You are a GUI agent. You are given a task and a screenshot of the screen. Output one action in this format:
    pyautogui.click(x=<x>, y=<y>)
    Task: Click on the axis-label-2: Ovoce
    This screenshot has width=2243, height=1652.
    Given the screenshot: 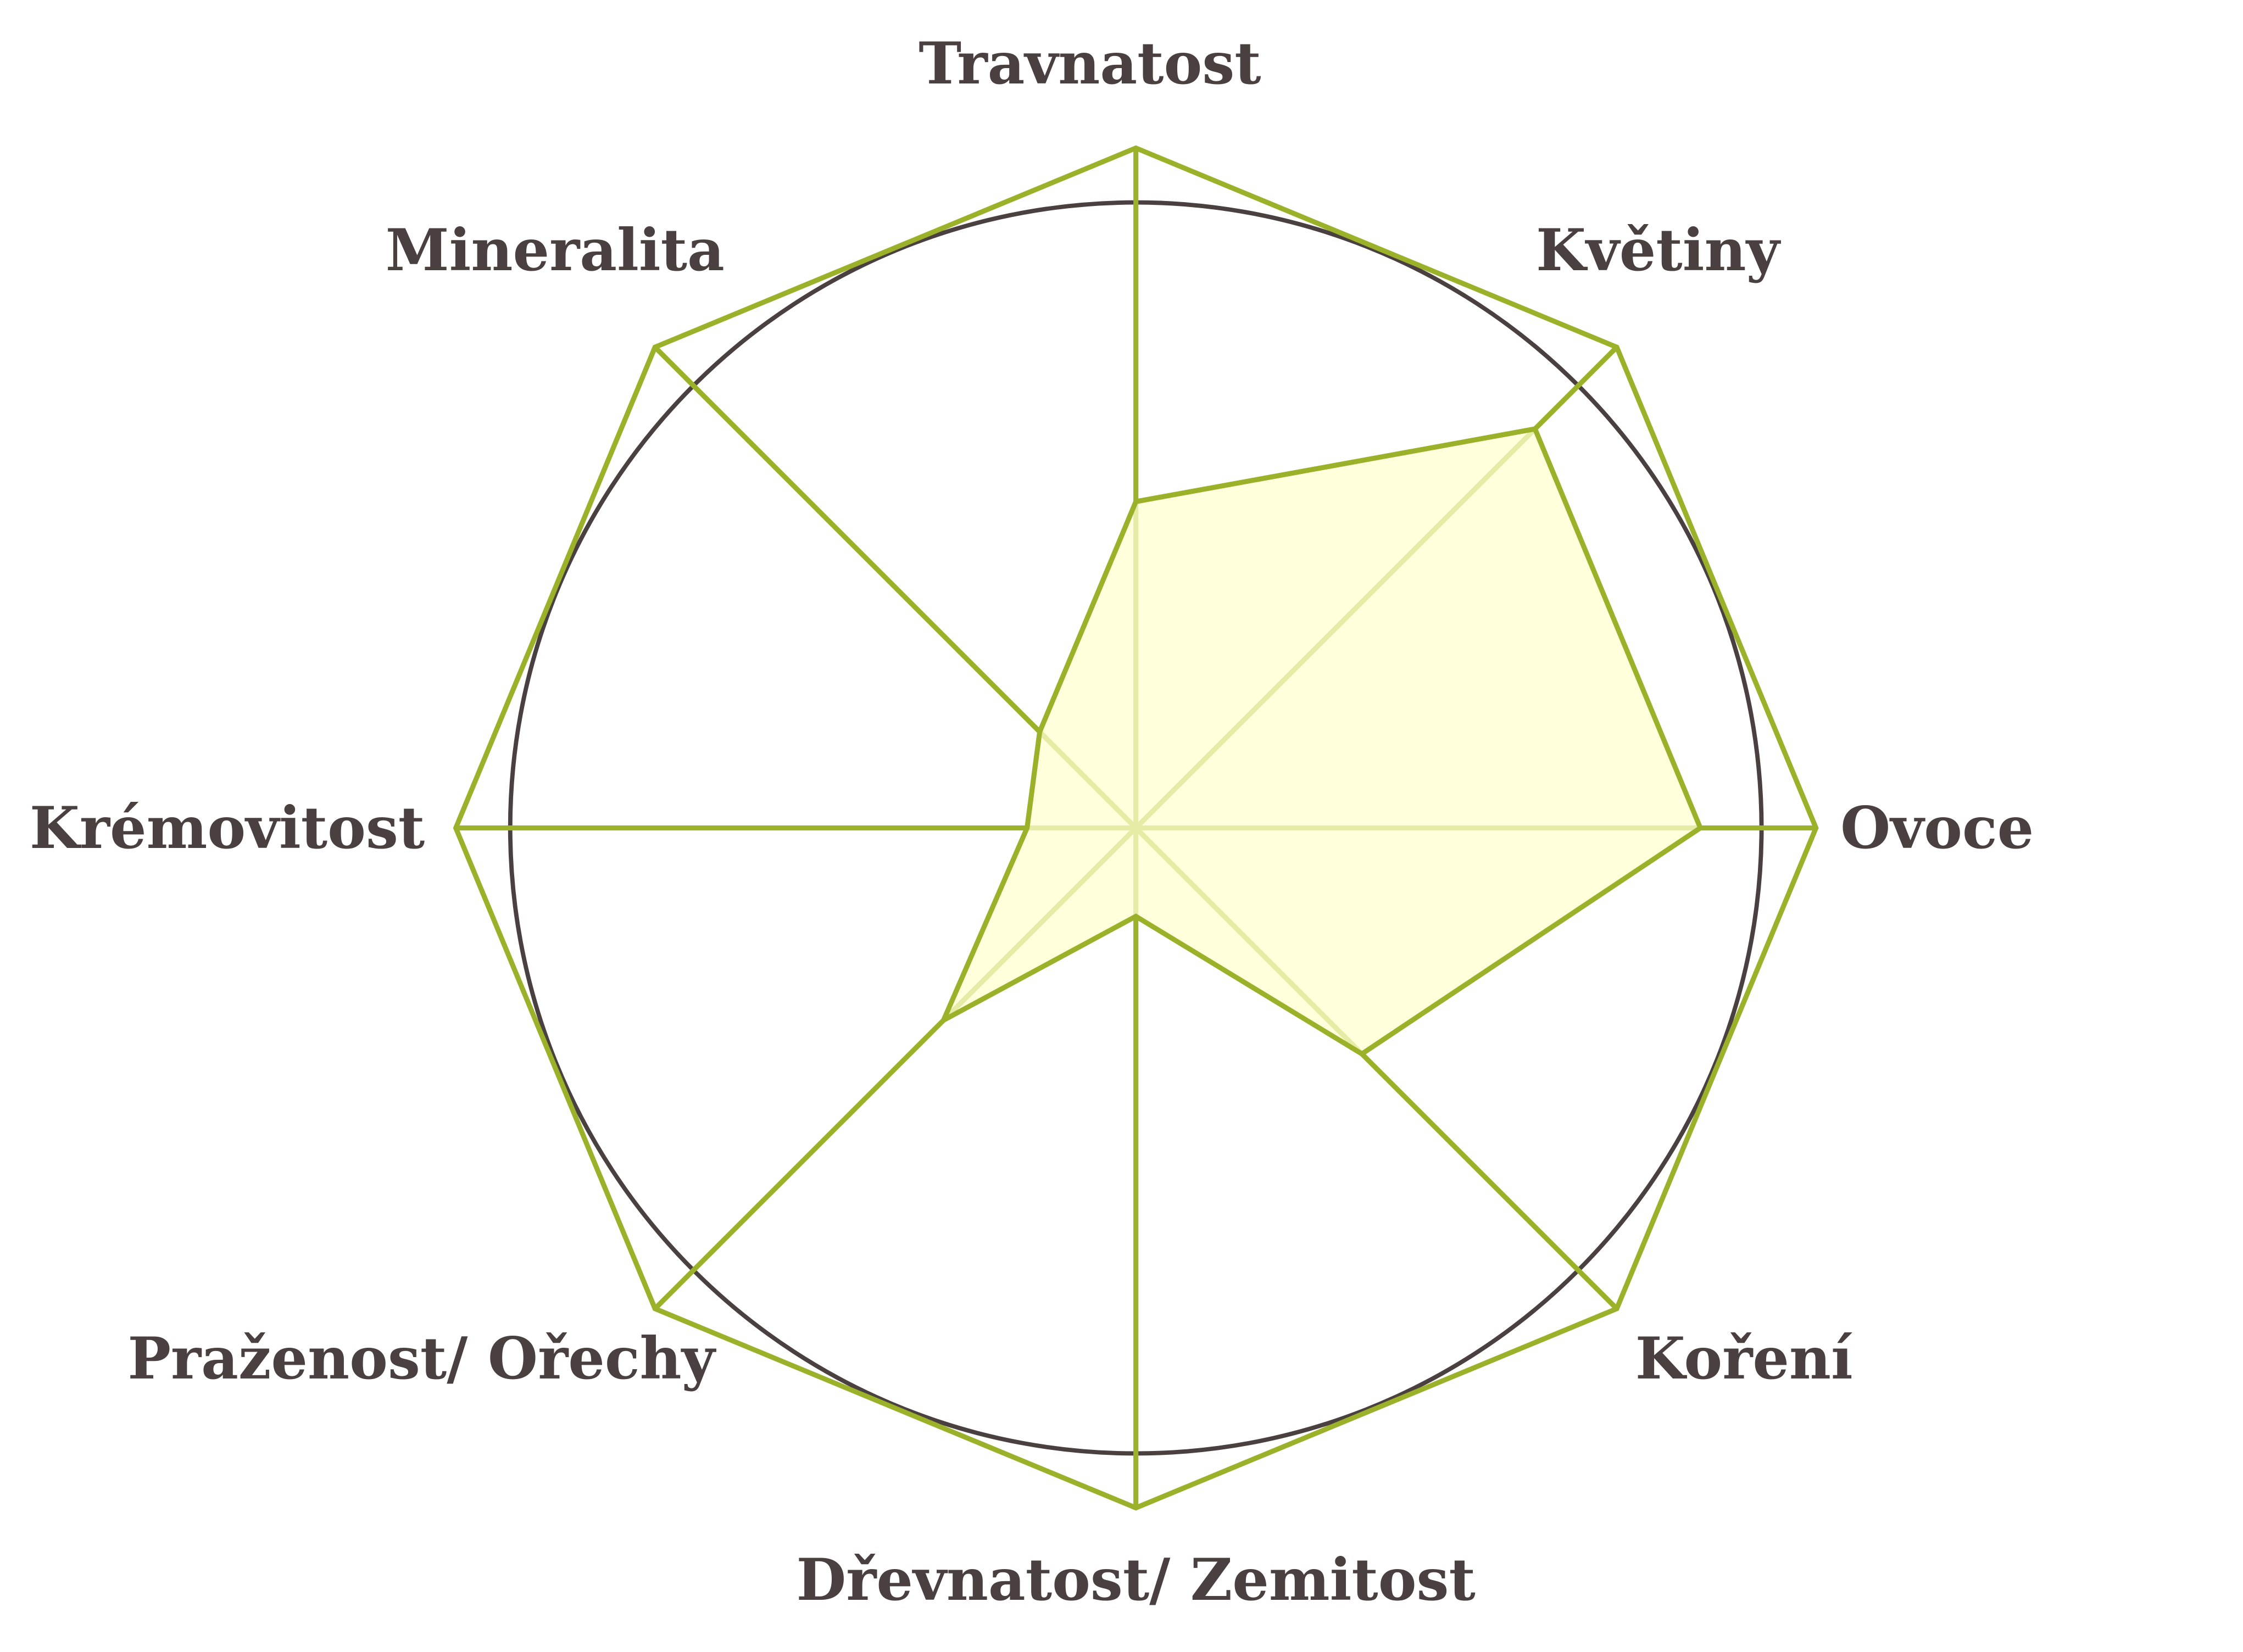 What is the action you would take?
    pyautogui.click(x=1937, y=828)
    